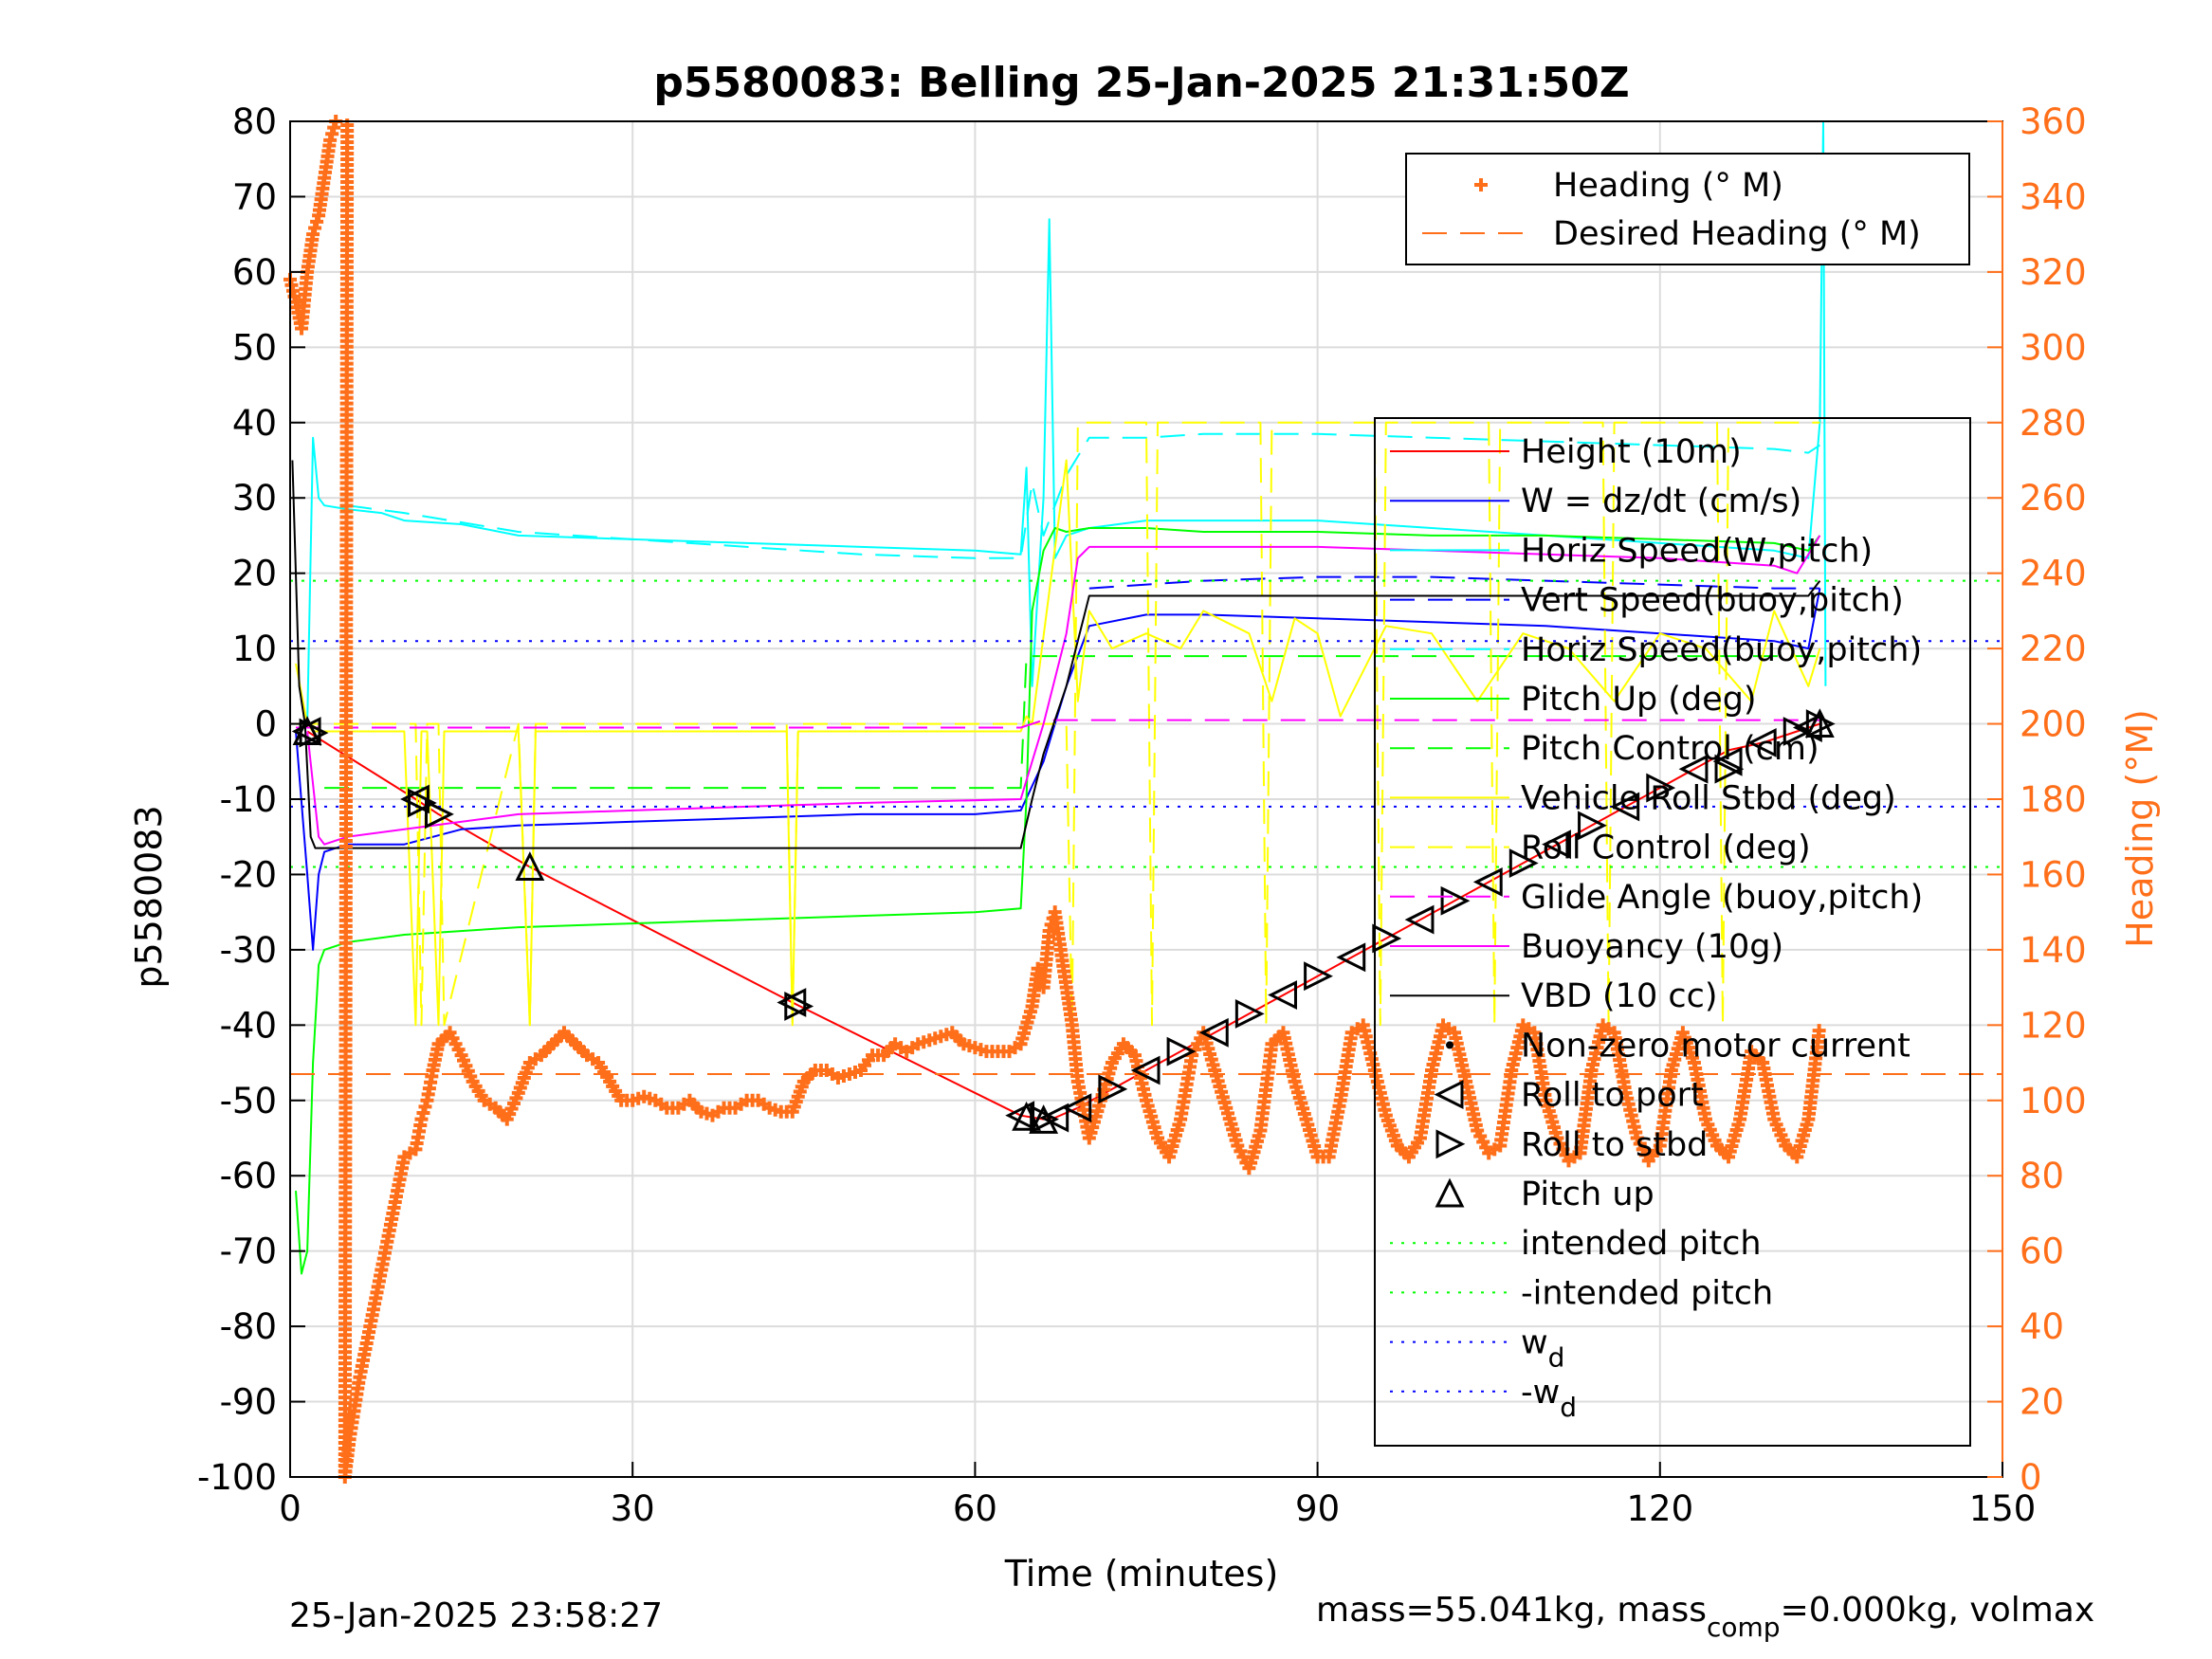 The height and width of the screenshot is (1659, 2212). I want to click on right-tick-label: 120, so click(2053, 1025).